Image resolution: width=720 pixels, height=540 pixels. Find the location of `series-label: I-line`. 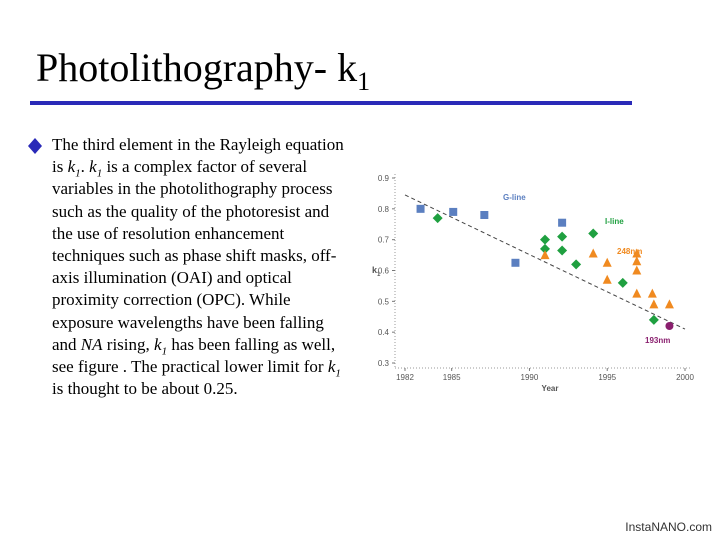

series-label: I-line is located at coordinates (614, 221).